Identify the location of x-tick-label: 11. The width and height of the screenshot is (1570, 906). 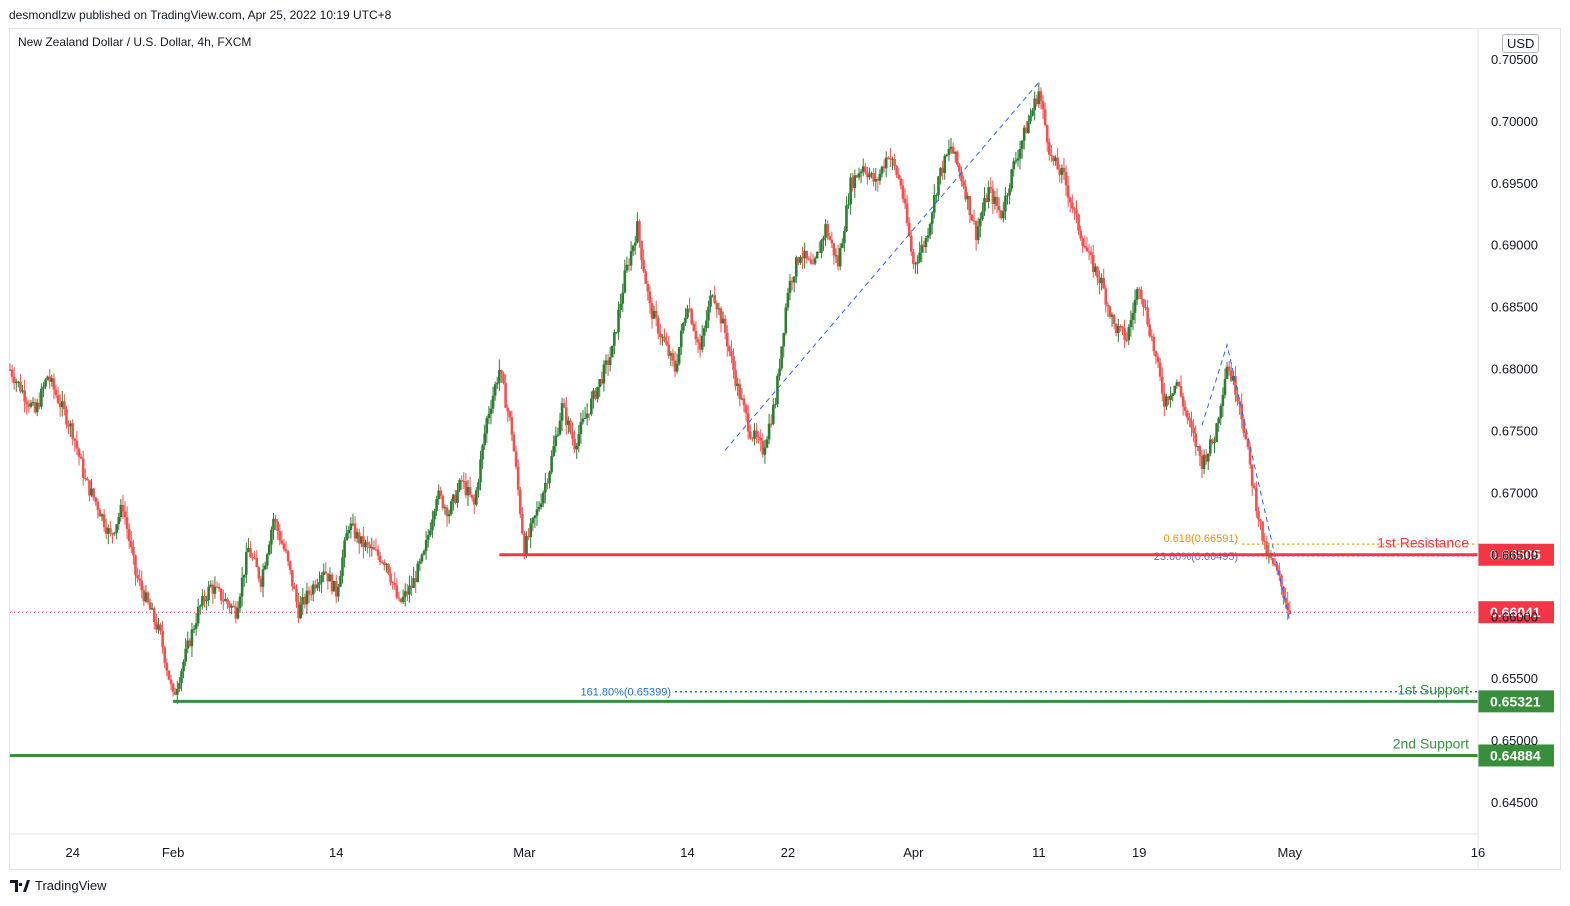
(1039, 852).